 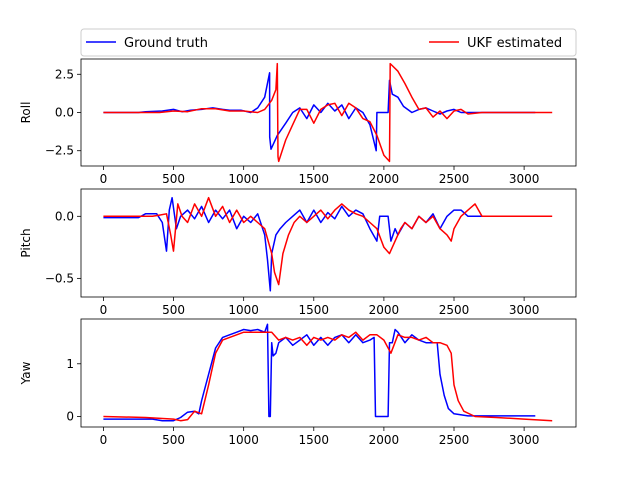 I want to click on yaw-x-tick-label: 0, so click(x=104, y=440).